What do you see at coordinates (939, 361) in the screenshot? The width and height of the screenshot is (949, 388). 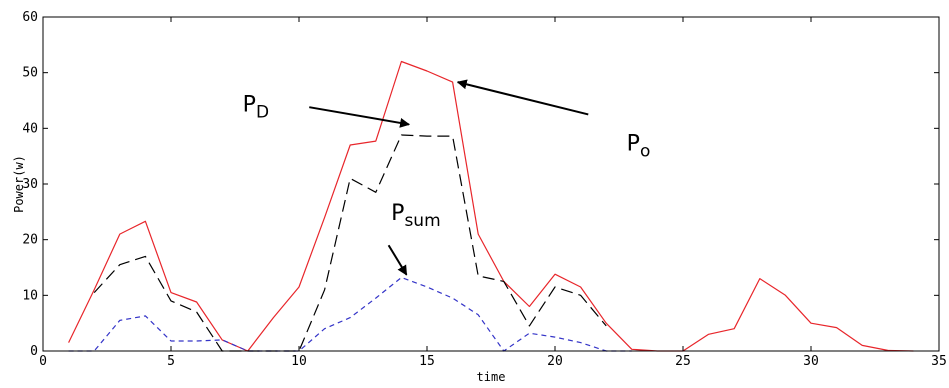 I see `x-tick-label: 35` at bounding box center [939, 361].